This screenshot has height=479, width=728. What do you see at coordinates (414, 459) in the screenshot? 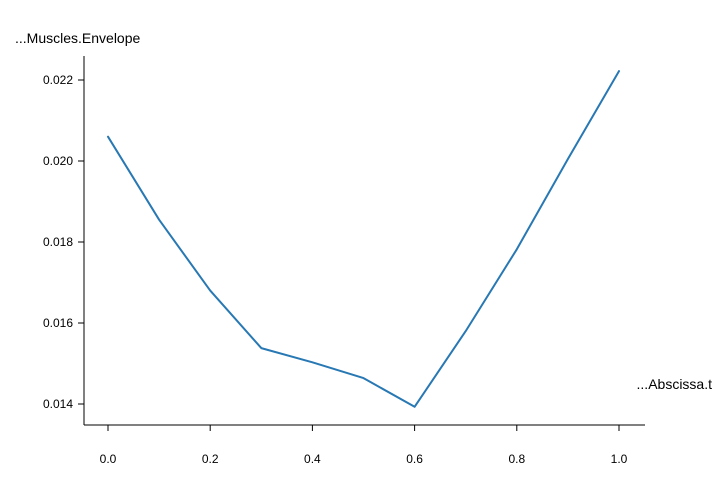
I see `x-tick-label: 0.6` at bounding box center [414, 459].